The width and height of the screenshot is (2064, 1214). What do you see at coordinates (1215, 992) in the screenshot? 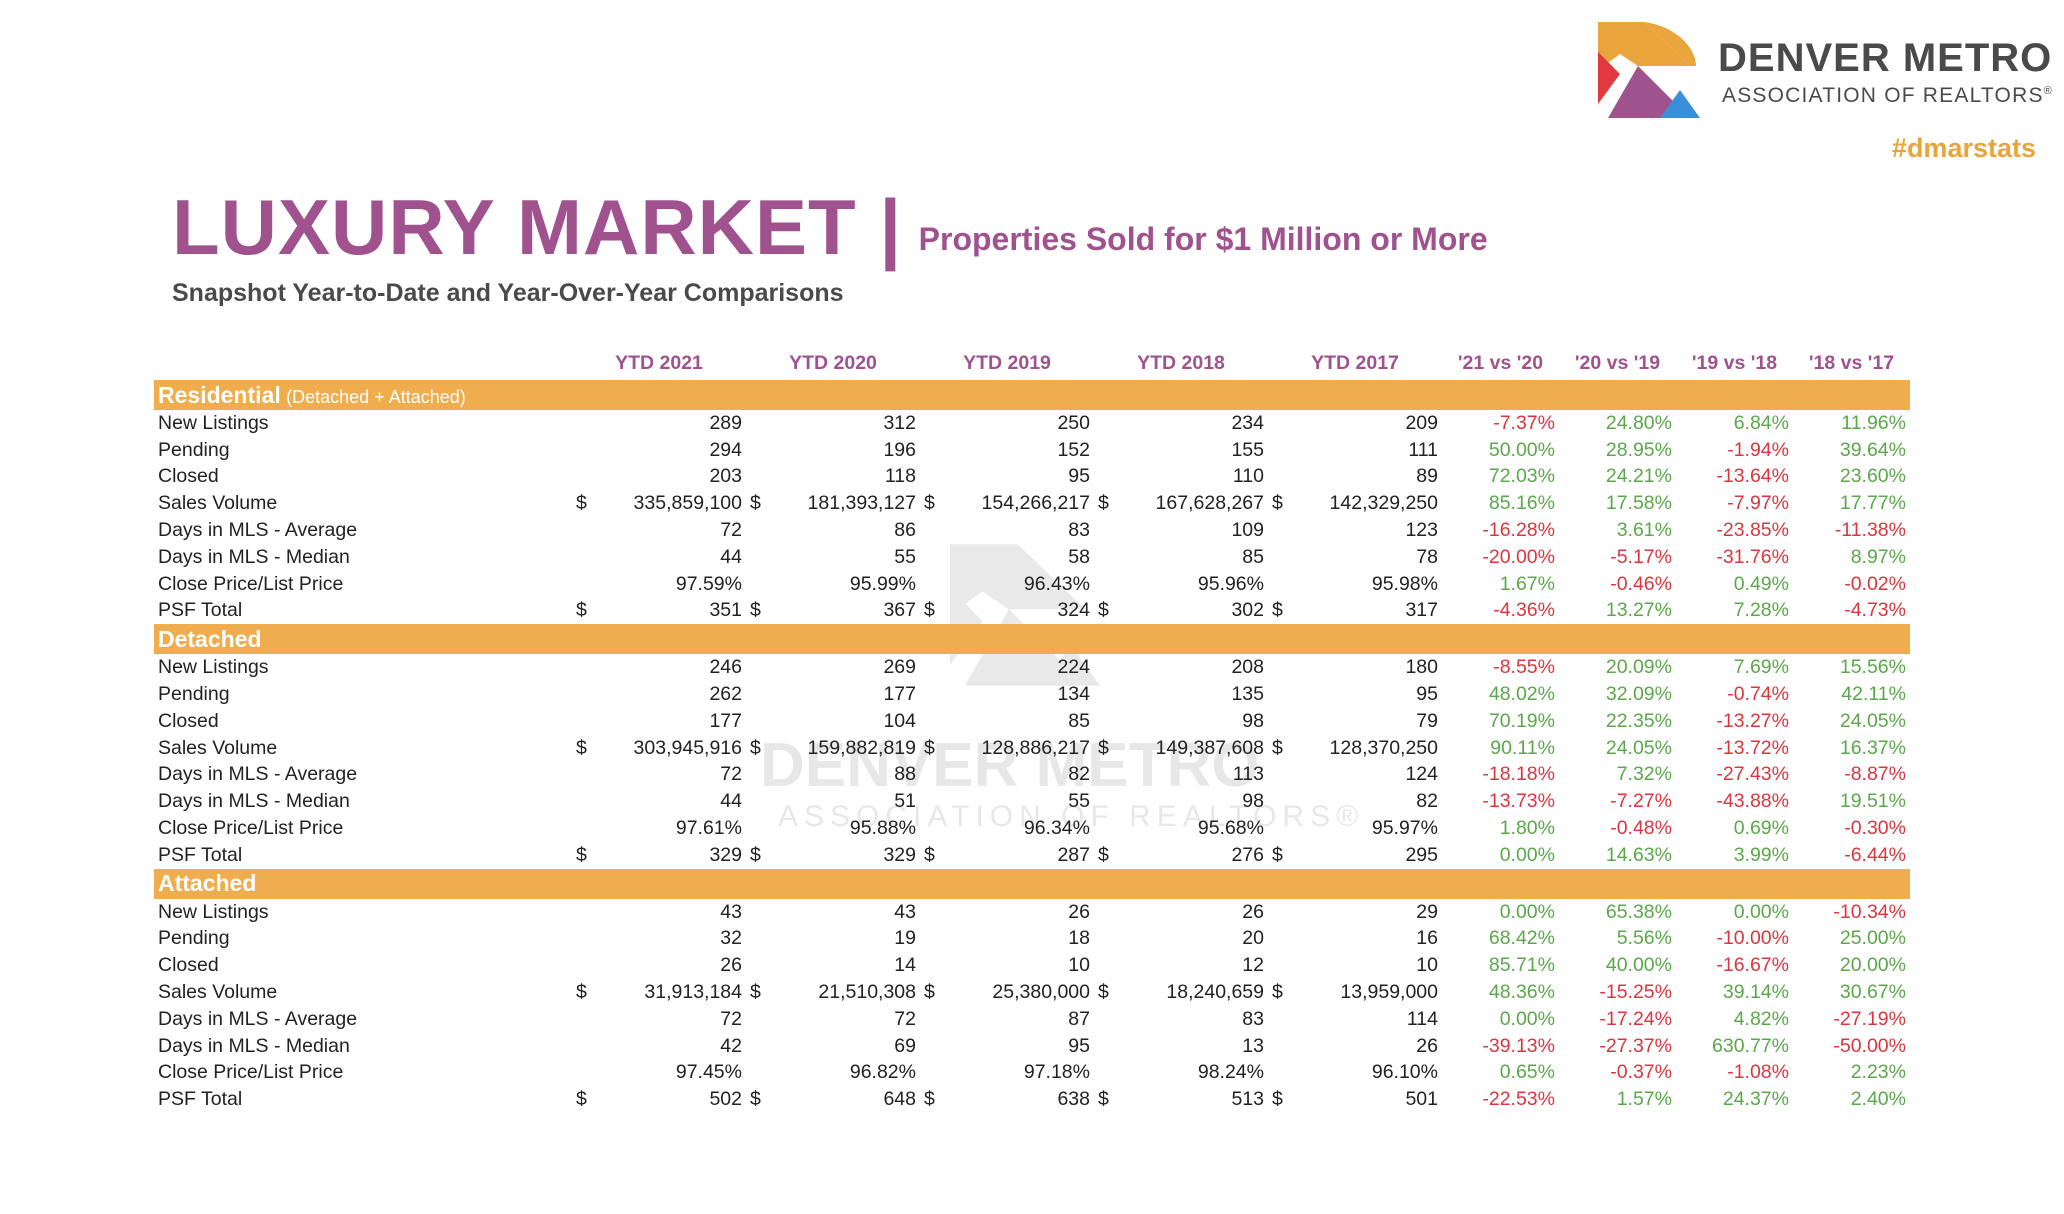
I see `value-cell: 18,240,659` at bounding box center [1215, 992].